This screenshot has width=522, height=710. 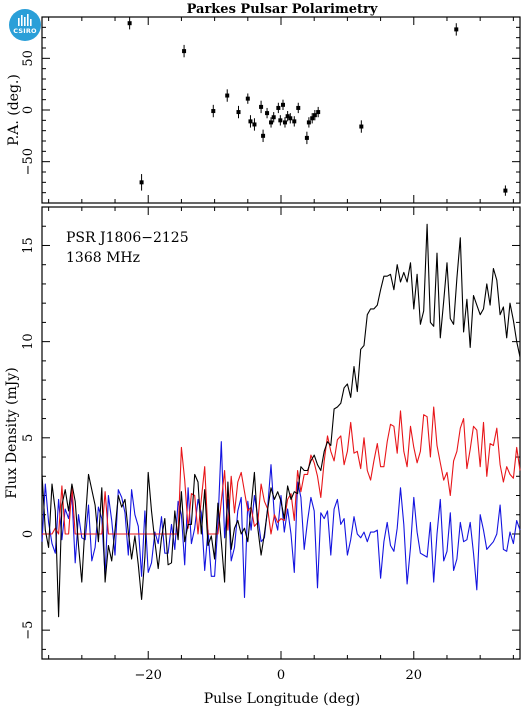 I want to click on y-tick-label: 15, so click(x=28, y=245).